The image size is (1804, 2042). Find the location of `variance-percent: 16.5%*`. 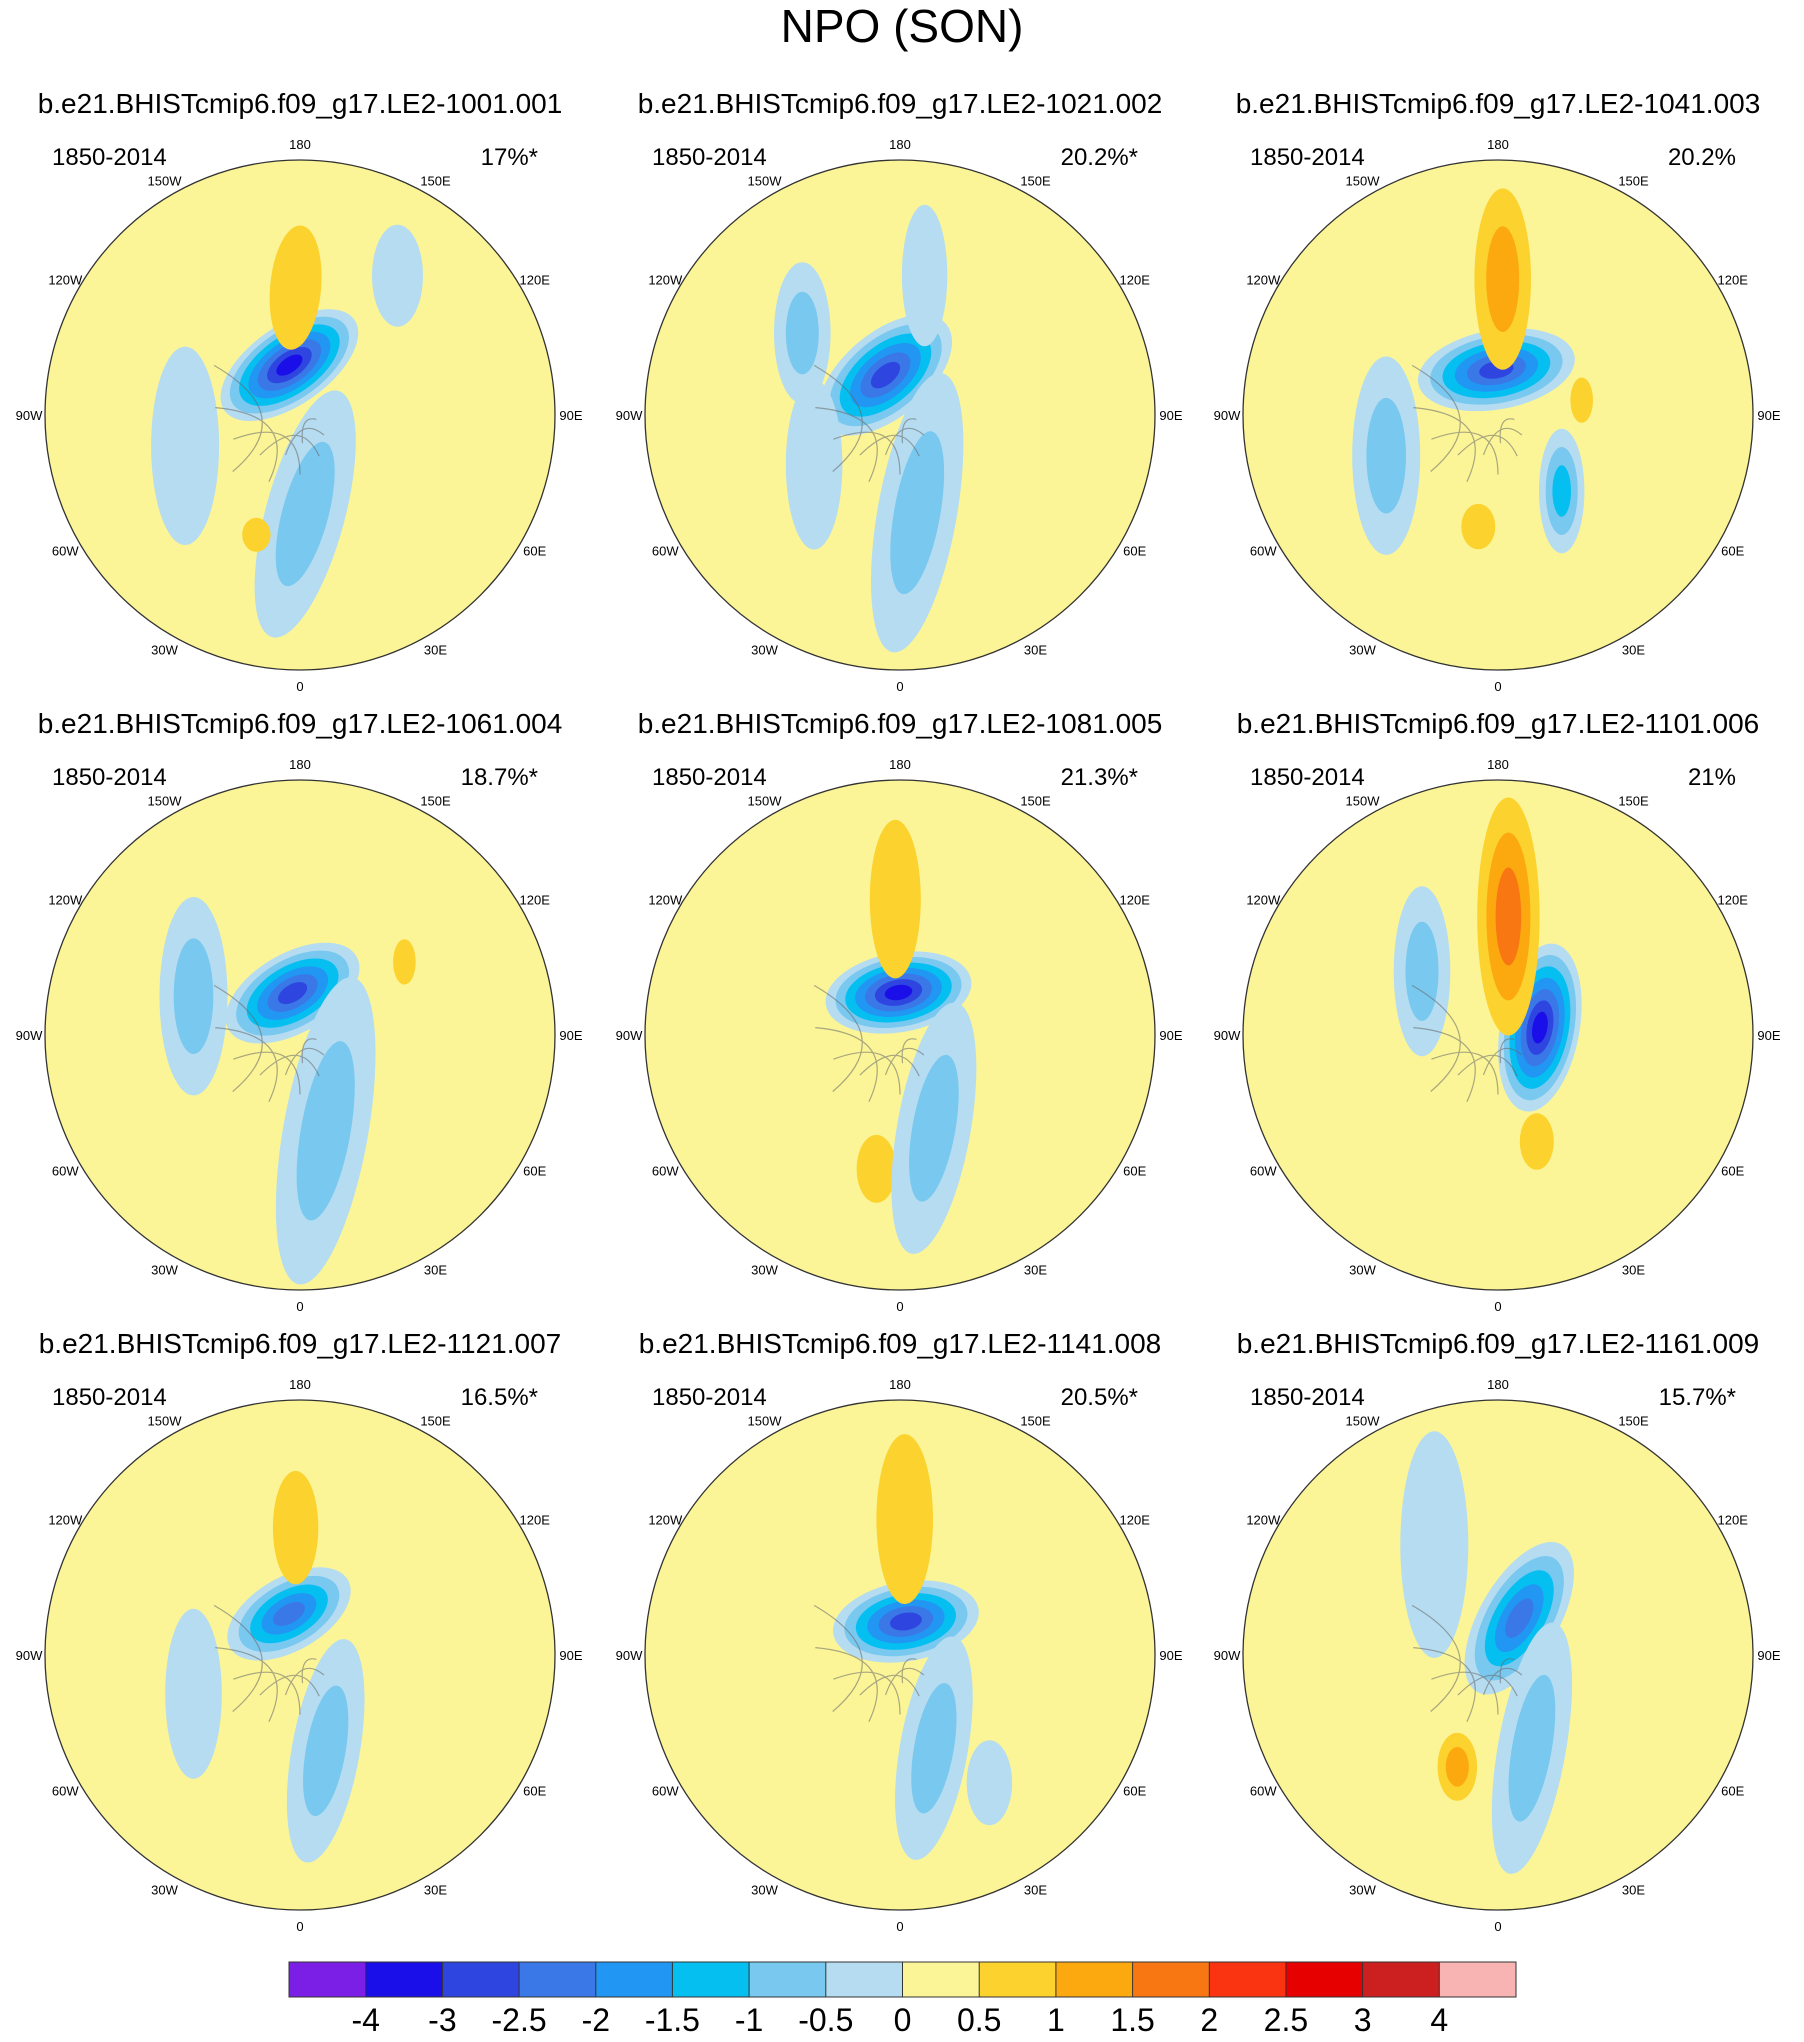

variance-percent: 16.5%* is located at coordinates (499, 1397).